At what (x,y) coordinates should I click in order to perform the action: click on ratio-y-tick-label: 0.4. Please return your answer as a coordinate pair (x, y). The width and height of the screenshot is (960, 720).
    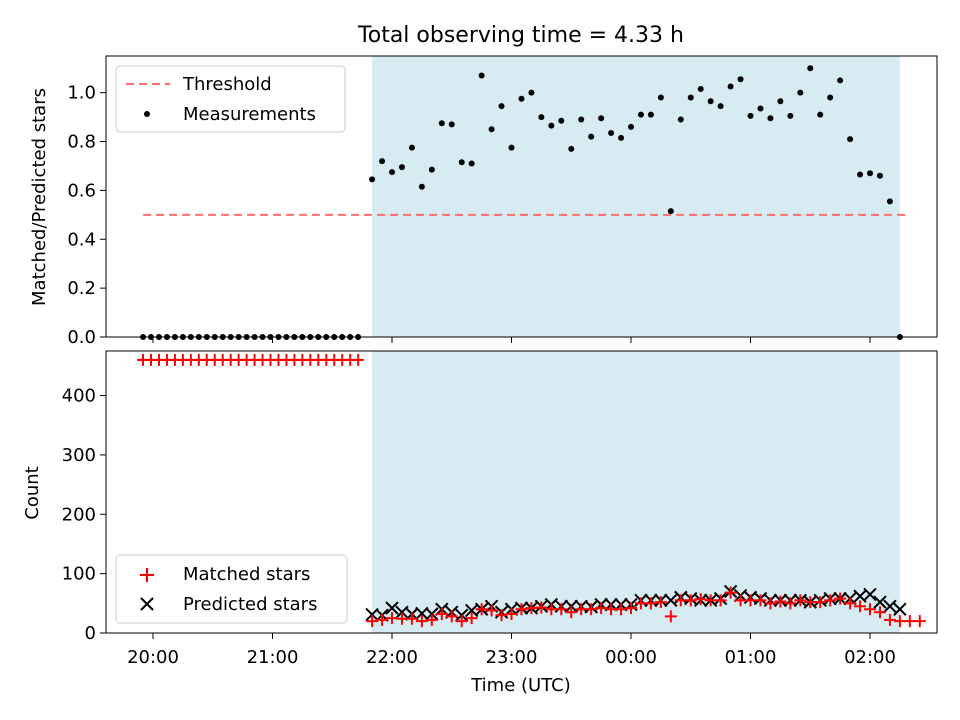
    Looking at the image, I should click on (81, 239).